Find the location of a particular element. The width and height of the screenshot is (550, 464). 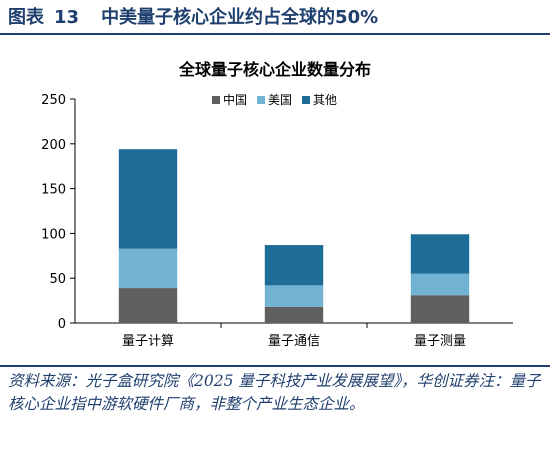

figure-title: 图表 13 中美量子核心企业约占全球的50% is located at coordinates (193, 18).